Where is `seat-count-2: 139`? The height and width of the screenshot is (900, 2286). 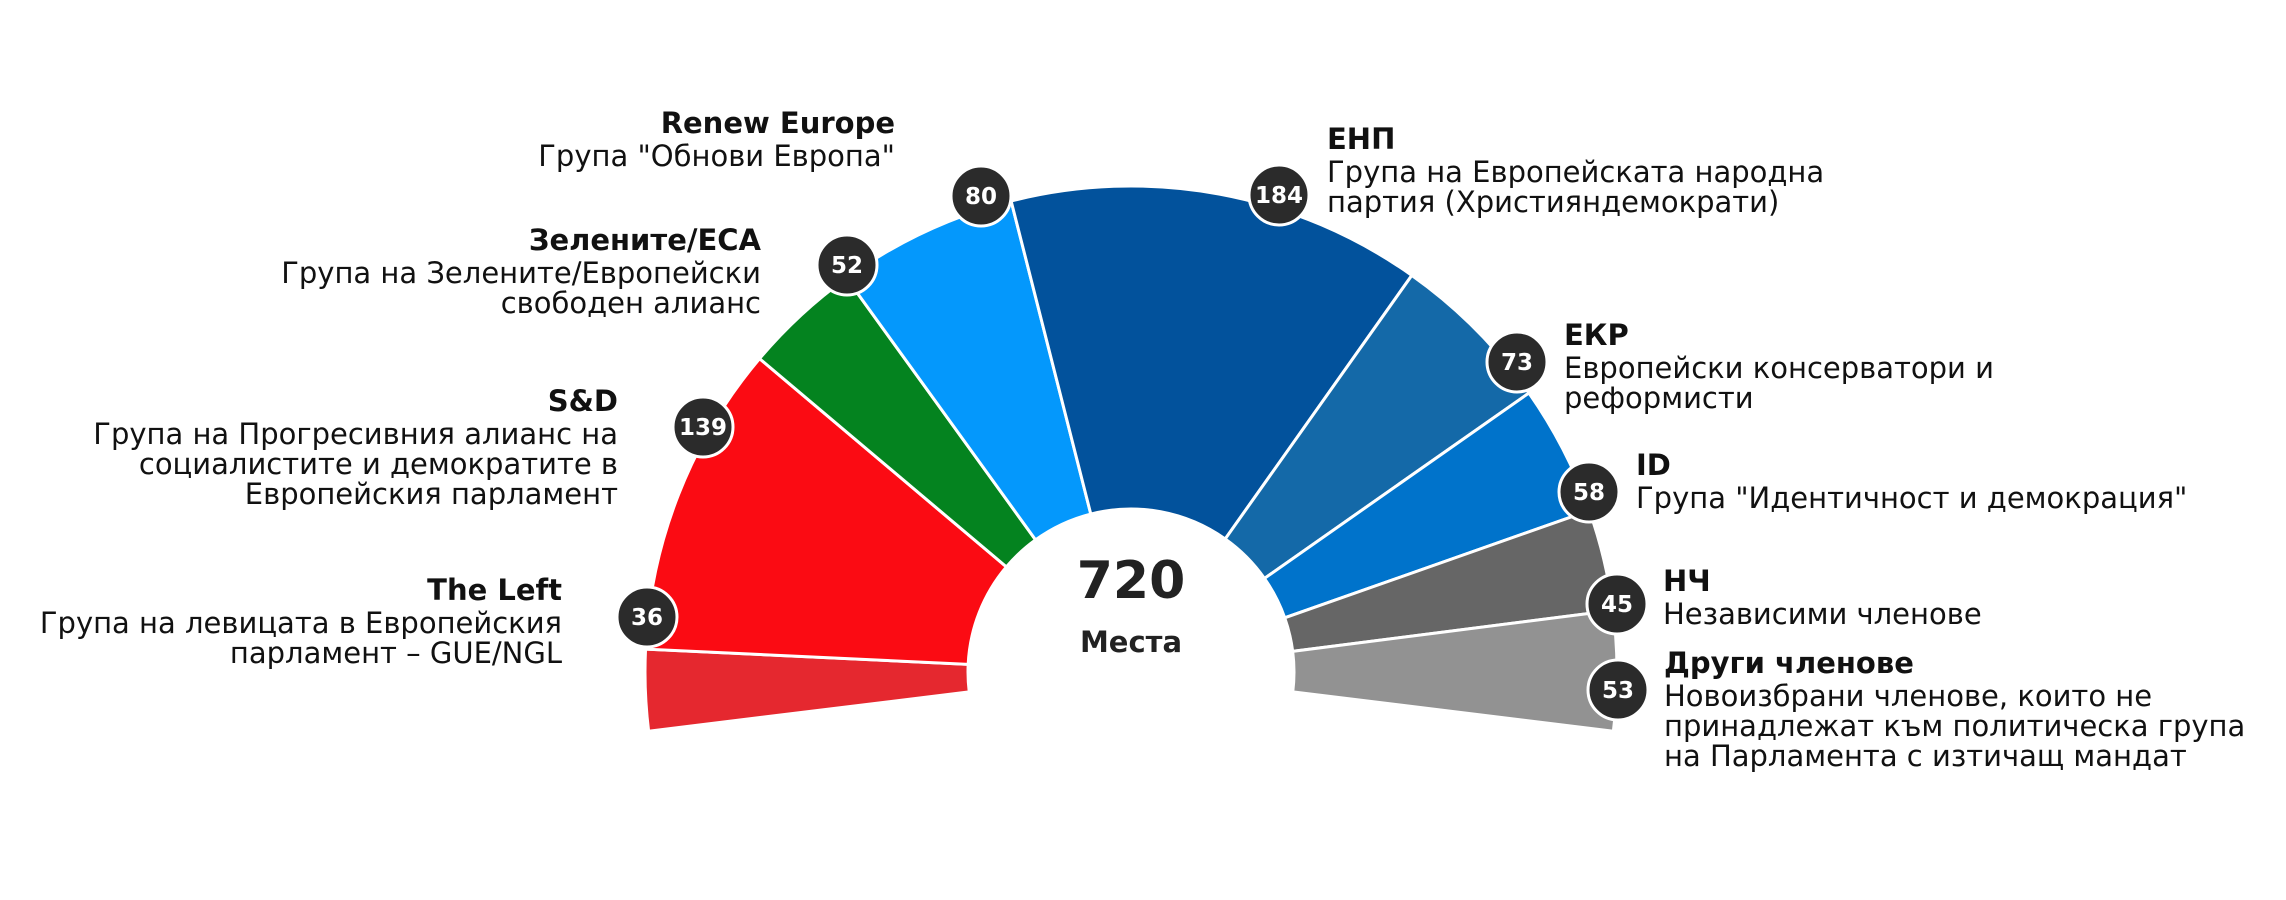 seat-count-2: 139 is located at coordinates (703, 428).